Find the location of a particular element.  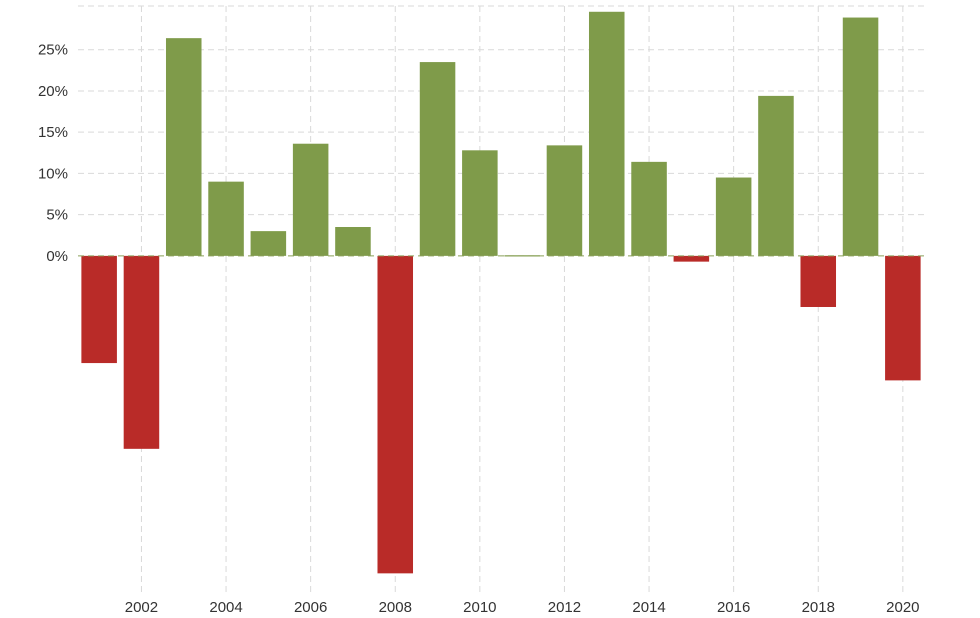

bar-2018 is located at coordinates (818, 281).